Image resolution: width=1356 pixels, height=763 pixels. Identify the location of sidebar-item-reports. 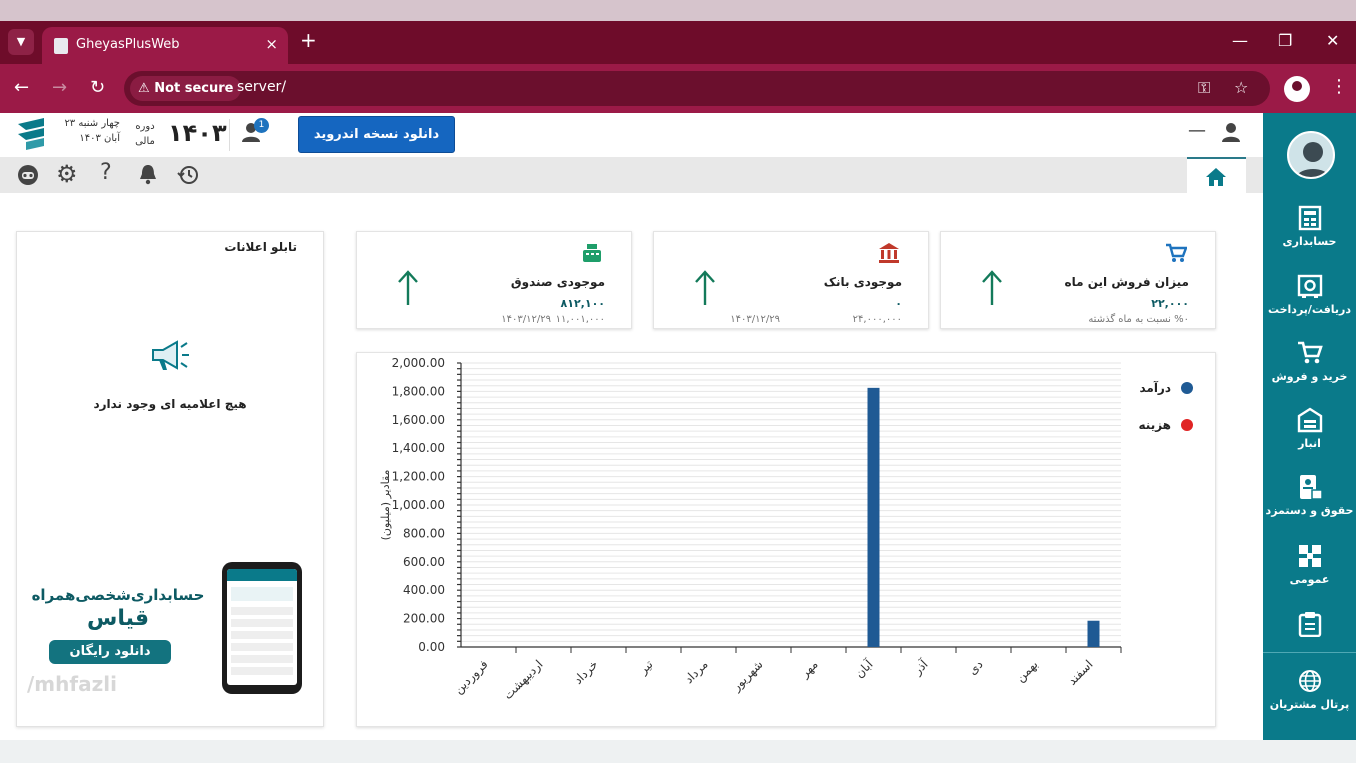
(1309, 626).